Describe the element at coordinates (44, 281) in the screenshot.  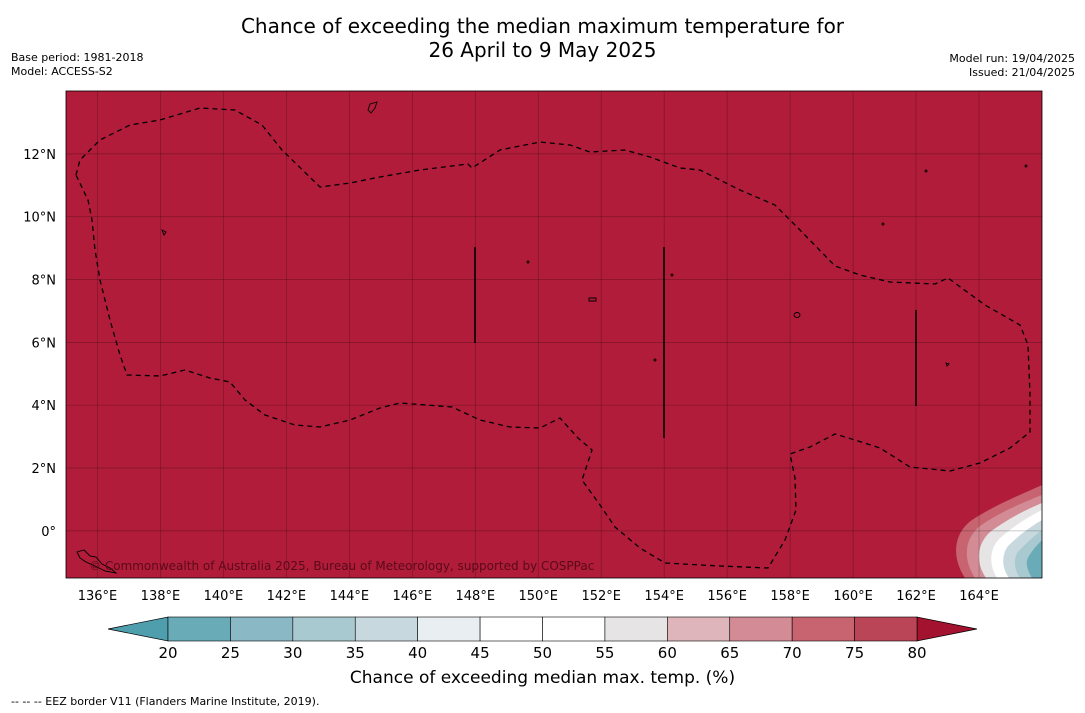
I see `latitude-label: 8°N` at that location.